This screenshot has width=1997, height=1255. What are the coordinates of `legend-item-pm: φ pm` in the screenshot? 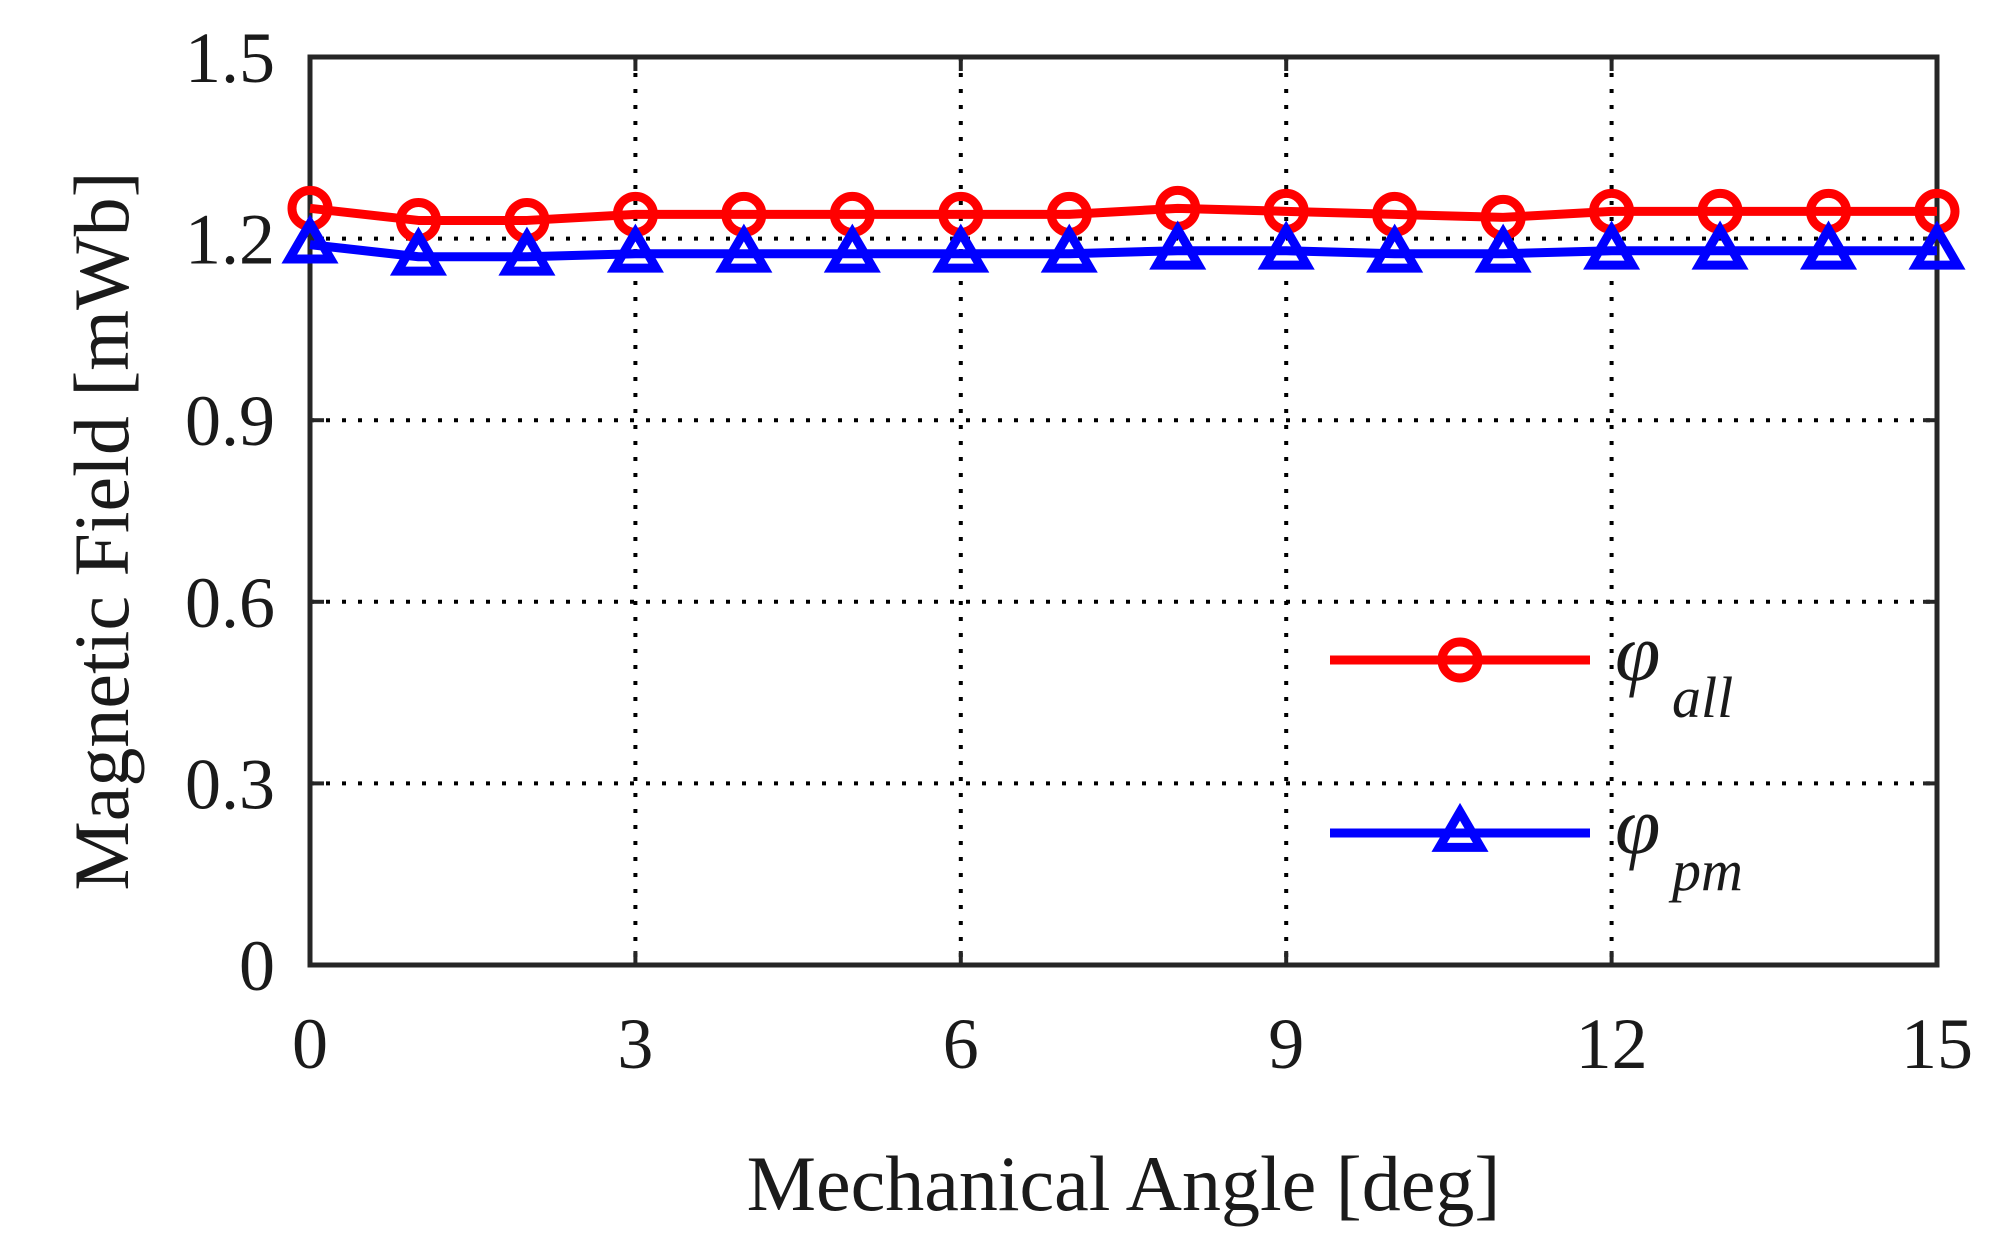 It's located at (1536, 841).